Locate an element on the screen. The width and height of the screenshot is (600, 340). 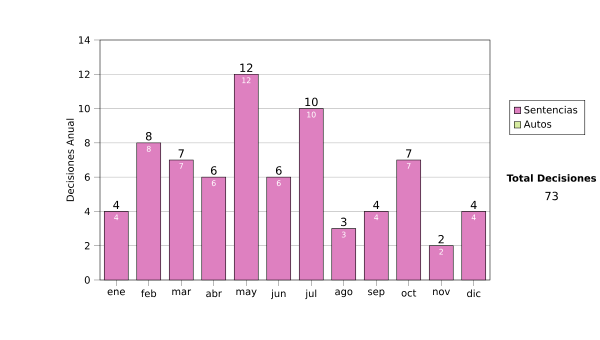
text: 73 is located at coordinates (551, 196).